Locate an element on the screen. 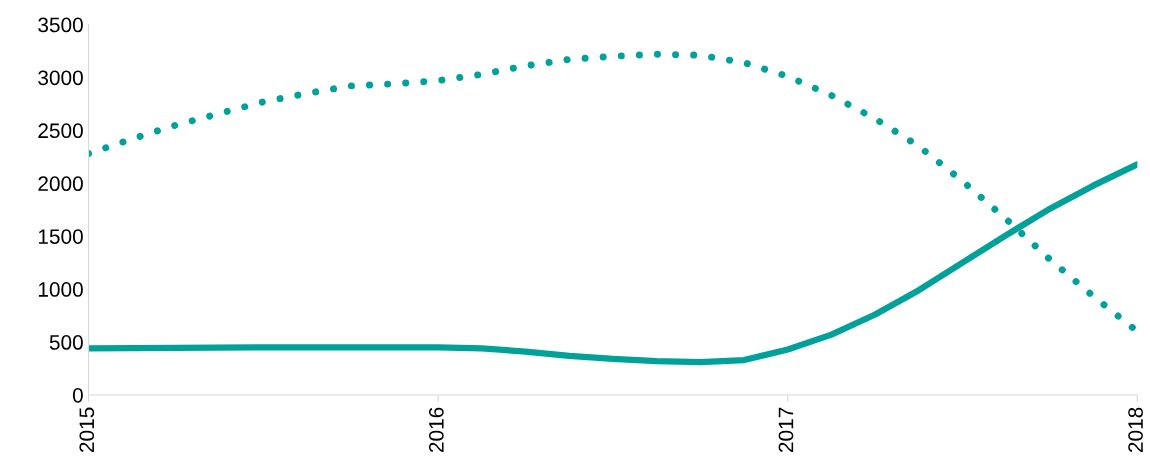  y-tick-label: 3000 is located at coordinates (60, 78).